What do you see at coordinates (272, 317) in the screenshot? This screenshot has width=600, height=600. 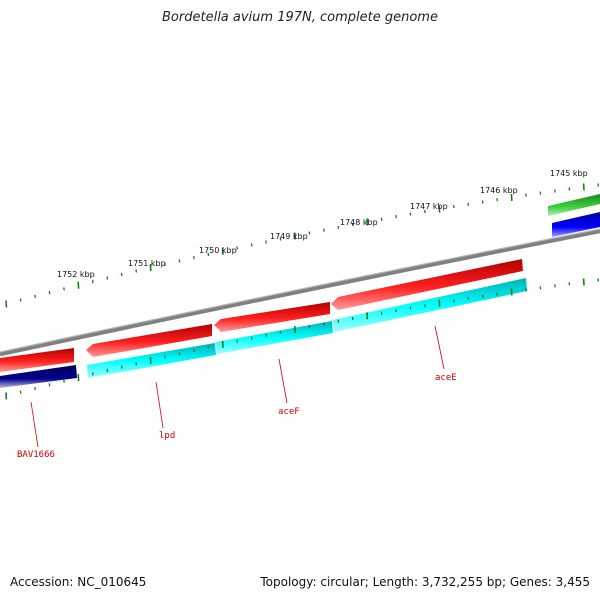 I see `gene-acef-forward` at bounding box center [272, 317].